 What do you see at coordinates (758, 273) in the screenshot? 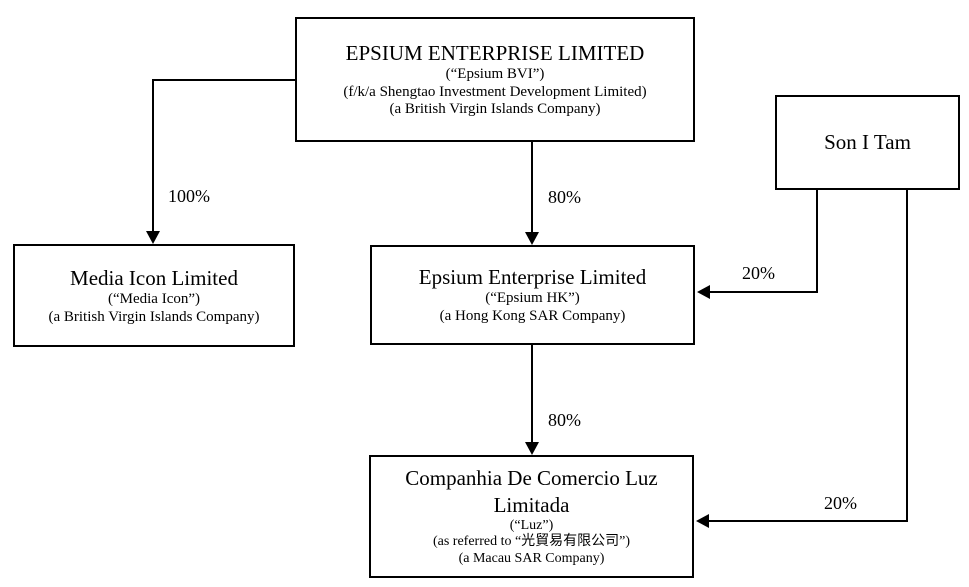
I see `ownership-label-son-hk: 20%` at bounding box center [758, 273].